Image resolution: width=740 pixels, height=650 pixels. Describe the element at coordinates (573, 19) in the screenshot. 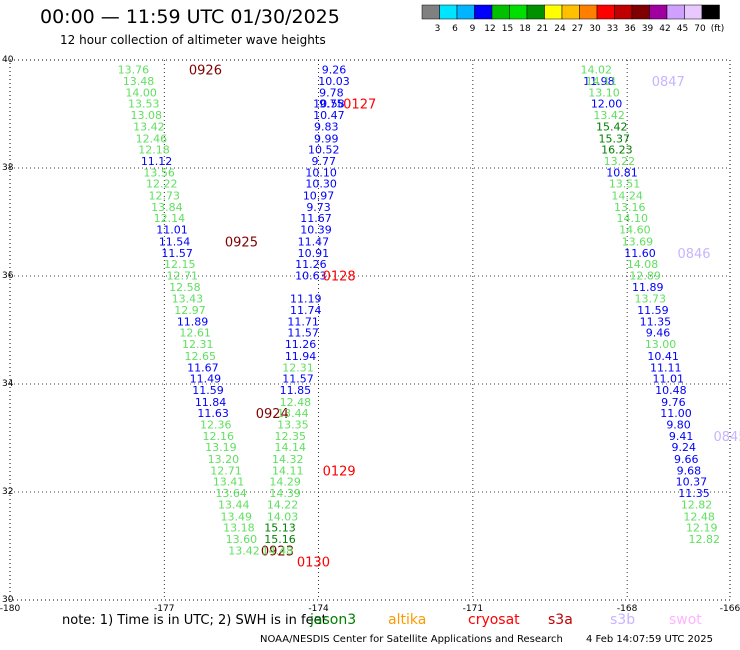

I see `color-scale-legend: 3 6 9 12 15 18 21 24 27 30 33 36 39 42 45 70 (ft)` at that location.